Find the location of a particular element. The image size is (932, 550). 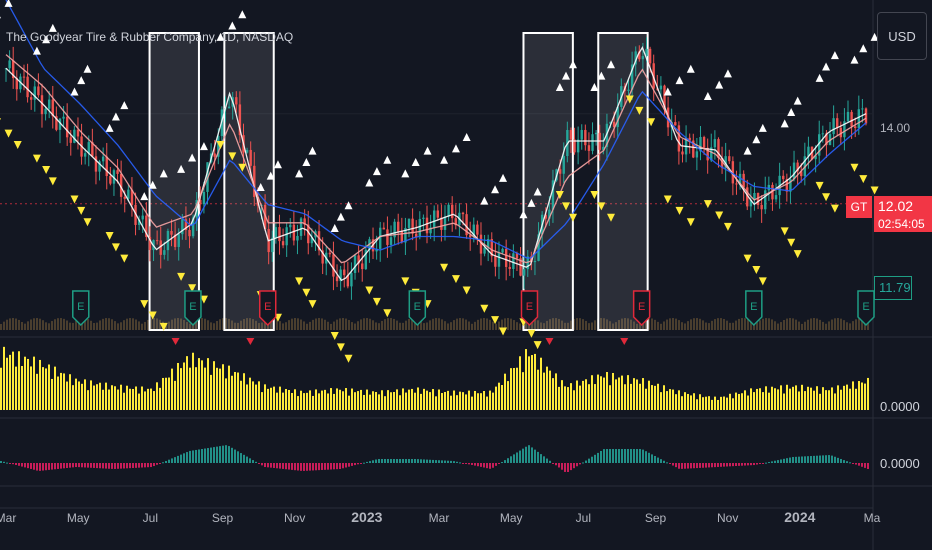

currency-button: USD is located at coordinates (902, 36).